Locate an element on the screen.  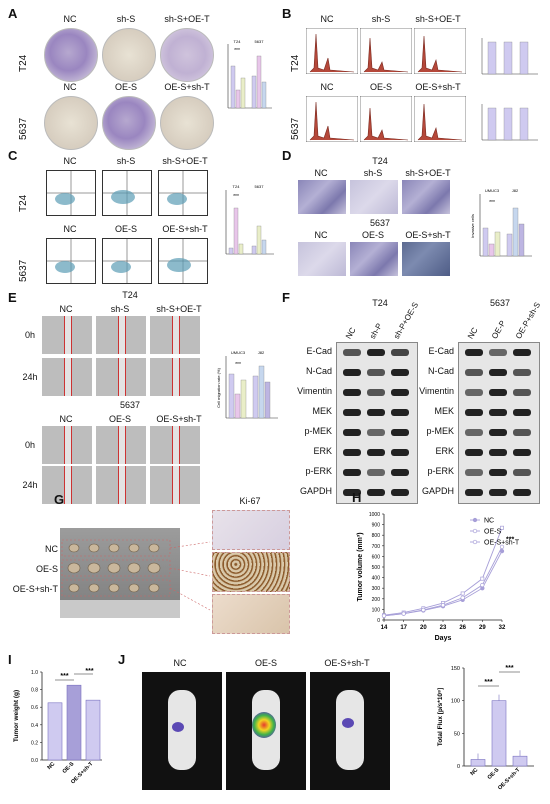
e-chart-group-umuc3: UMUC3 is located at coordinates (238, 352).